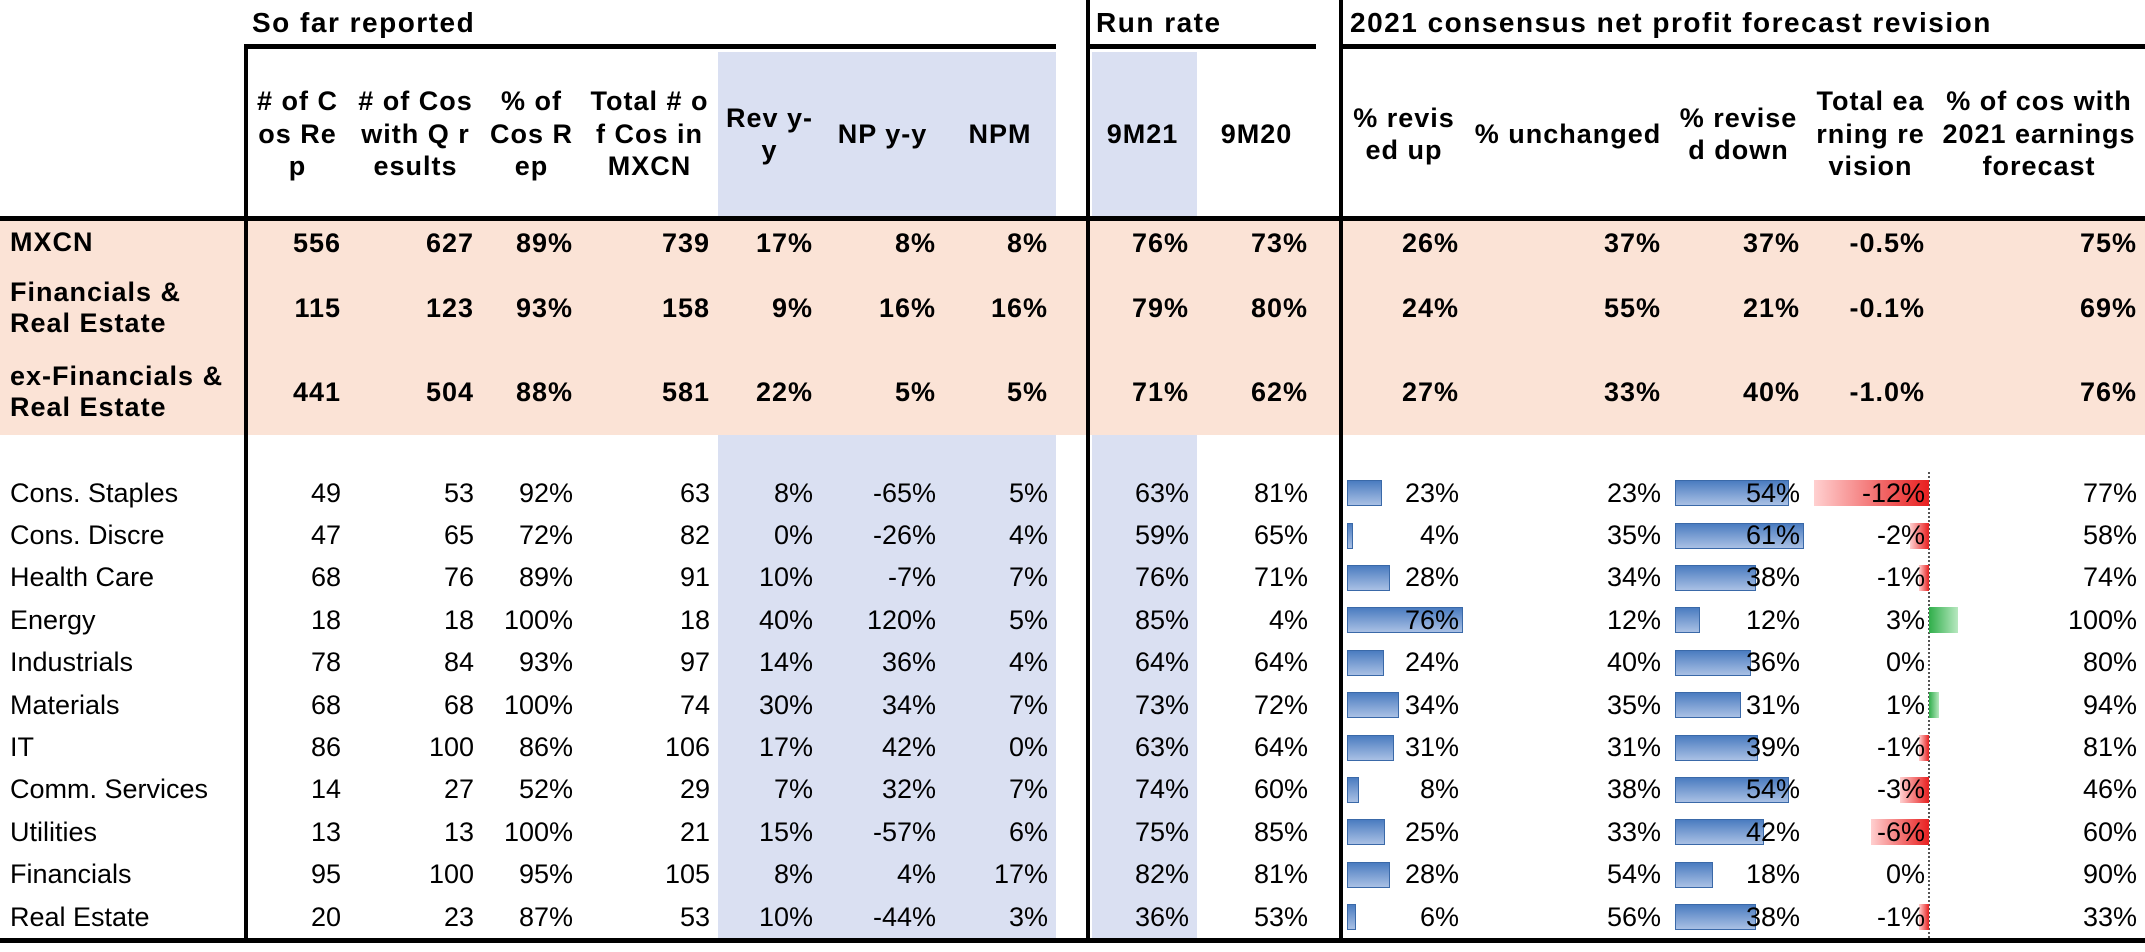  What do you see at coordinates (2039, 134) in the screenshot?
I see `column-header: % of cos with 2021 earnings forecast` at bounding box center [2039, 134].